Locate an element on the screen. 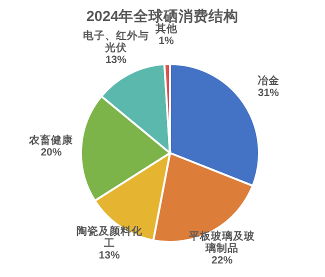  chart-title: 2024年全球硒消费结构 is located at coordinates (162, 16).